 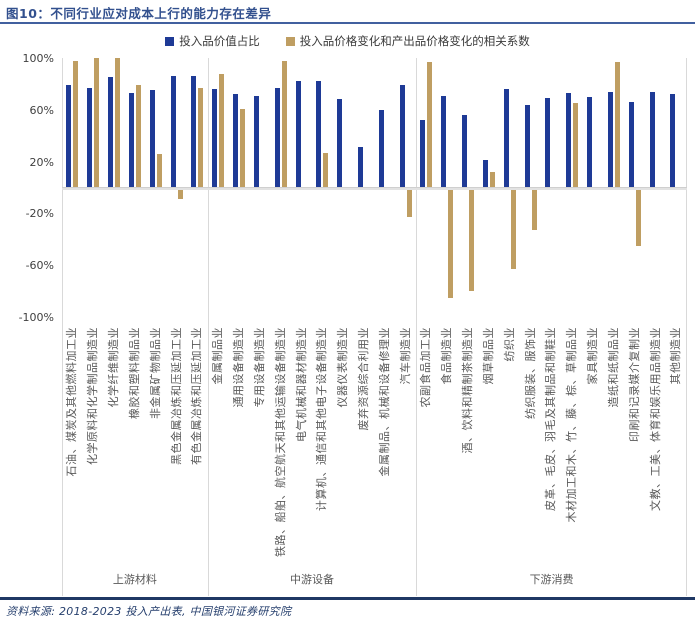 I want to click on category-slot: 汽车制造业, so click(x=405, y=442).